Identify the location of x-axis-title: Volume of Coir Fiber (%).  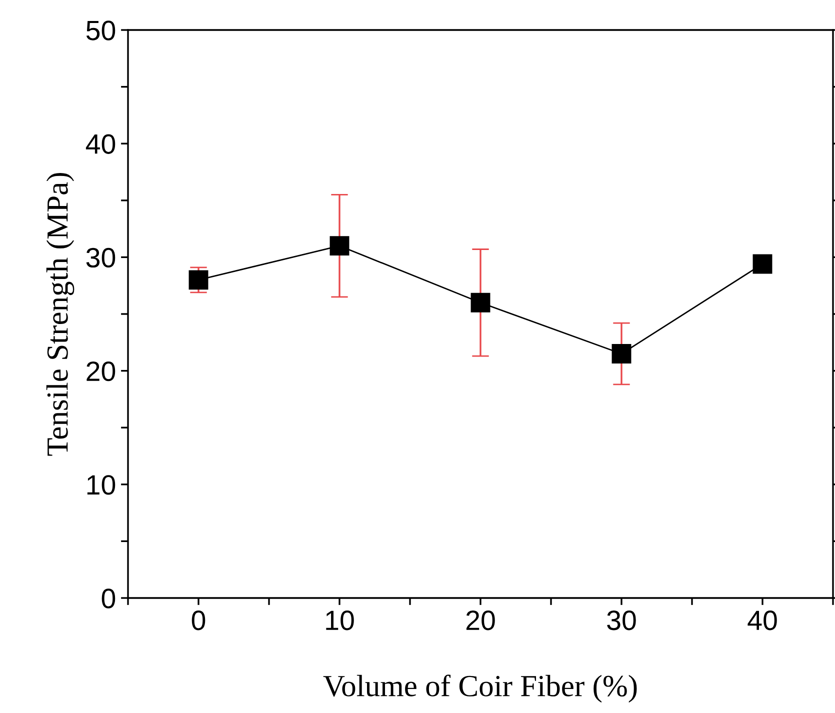
(480, 688).